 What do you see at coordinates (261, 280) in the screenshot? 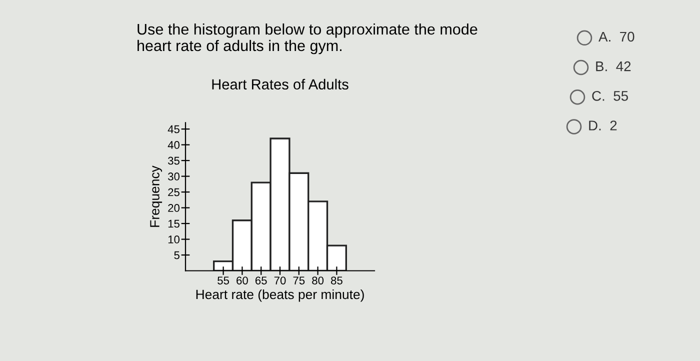
I see `x-tick-label: 65` at bounding box center [261, 280].